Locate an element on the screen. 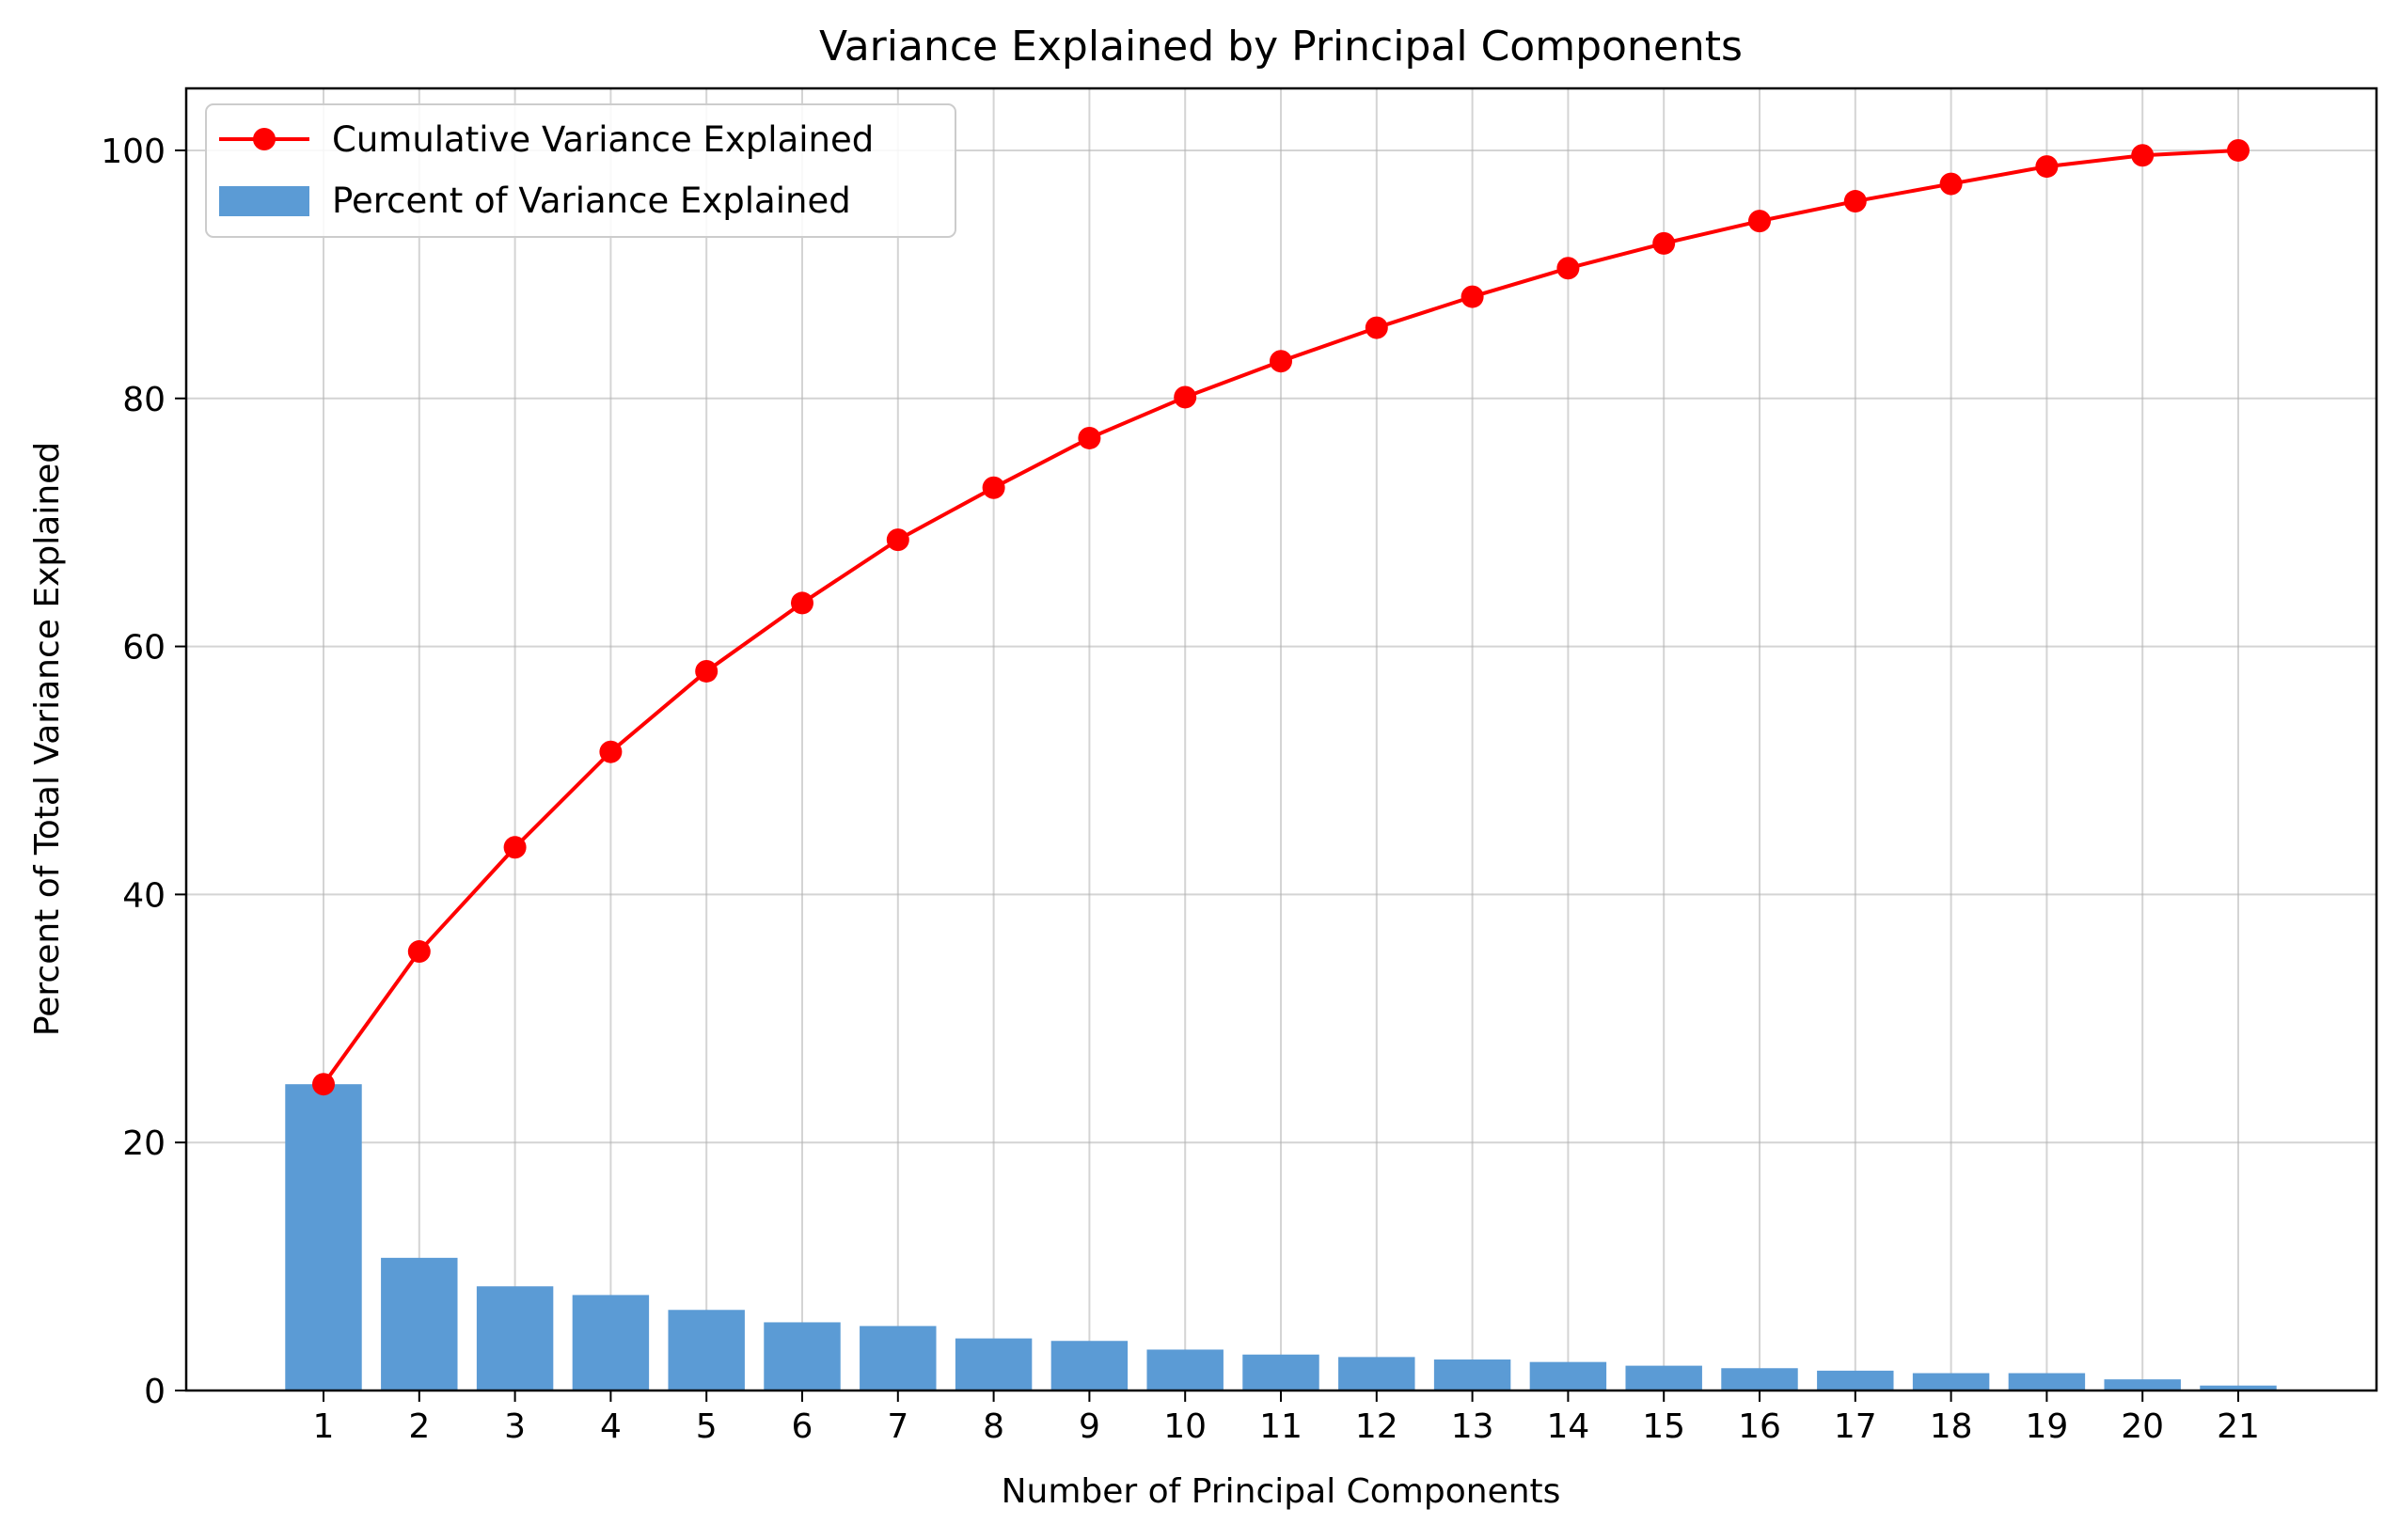 The image size is (2400, 1540). legend-label-percent: Percent of Variance Explained is located at coordinates (591, 201).